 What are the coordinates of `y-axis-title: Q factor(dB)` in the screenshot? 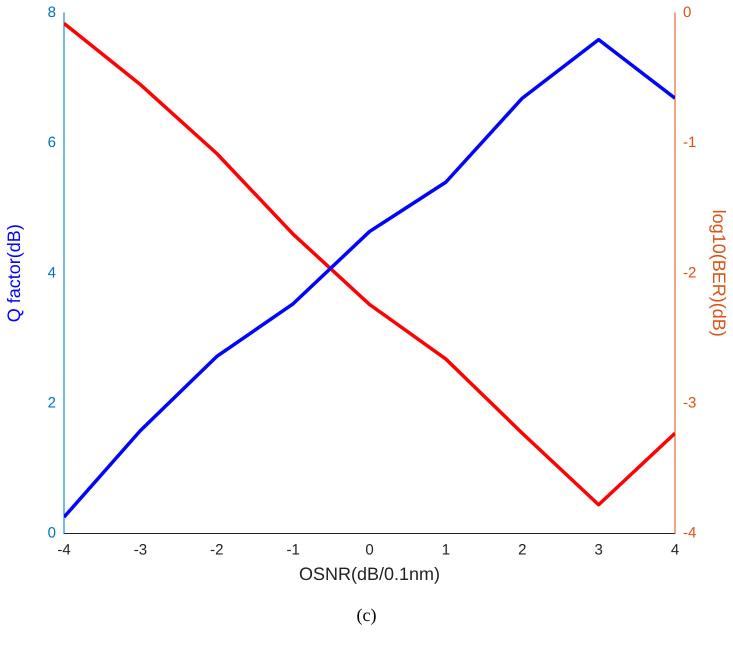 It's located at (14, 273).